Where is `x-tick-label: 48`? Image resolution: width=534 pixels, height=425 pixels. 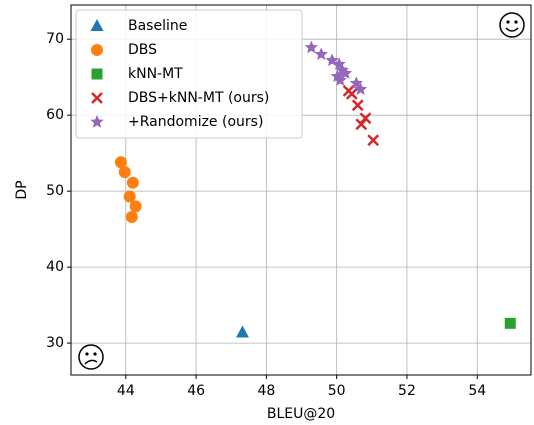
x-tick-label: 48 is located at coordinates (266, 391).